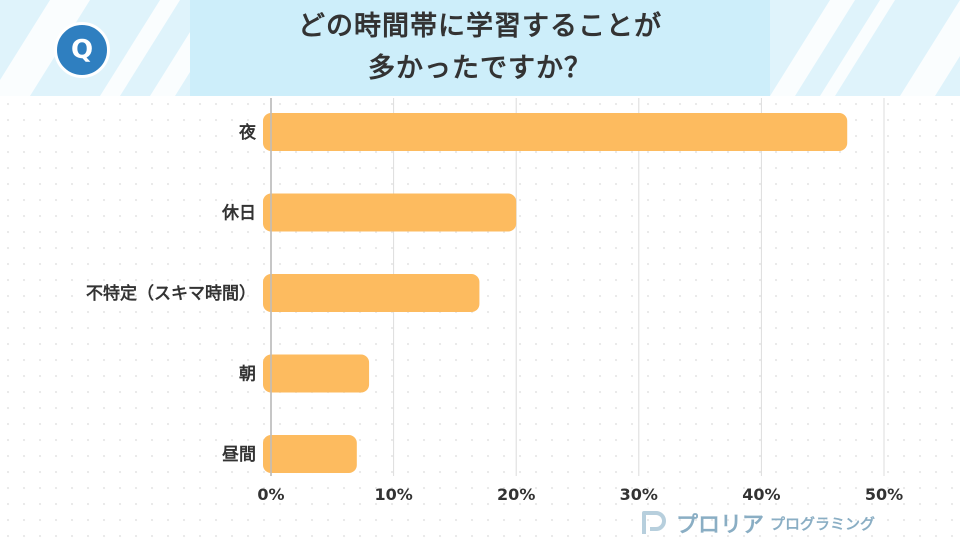 The height and width of the screenshot is (540, 960). What do you see at coordinates (480, 26) in the screenshot?
I see `title-line-1: どの時間帯に学習することが` at bounding box center [480, 26].